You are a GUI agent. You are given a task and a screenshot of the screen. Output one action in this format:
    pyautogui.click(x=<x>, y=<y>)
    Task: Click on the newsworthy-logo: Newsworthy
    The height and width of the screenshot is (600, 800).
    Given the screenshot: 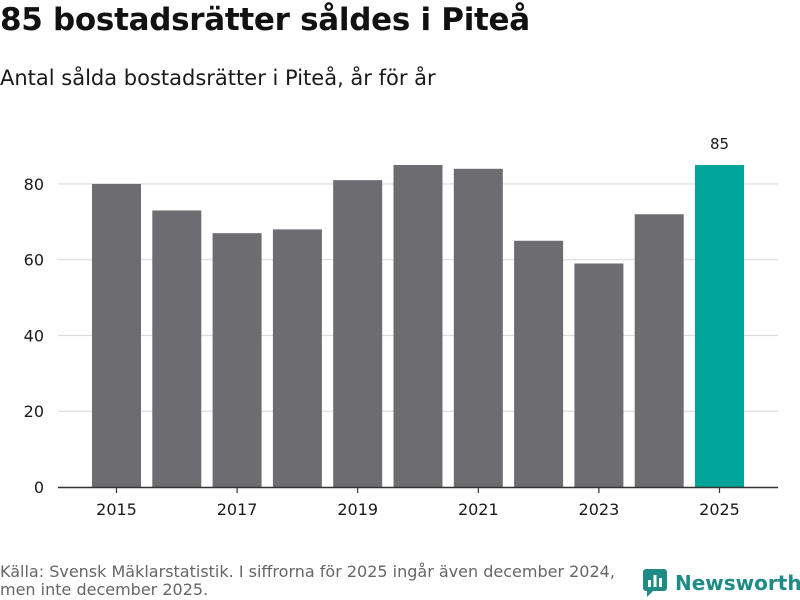 What is the action you would take?
    pyautogui.click(x=721, y=583)
    